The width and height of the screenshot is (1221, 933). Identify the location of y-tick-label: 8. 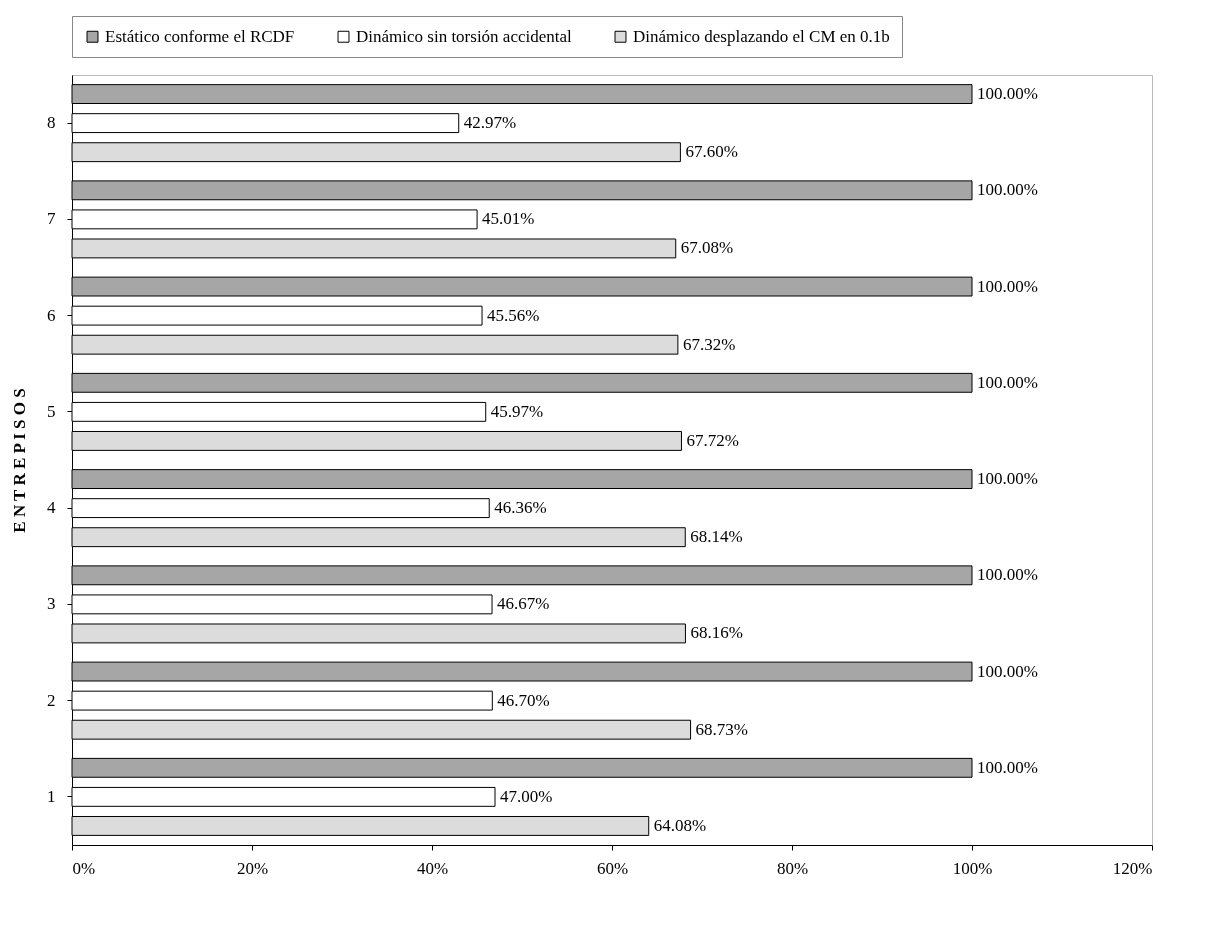
(51, 123).